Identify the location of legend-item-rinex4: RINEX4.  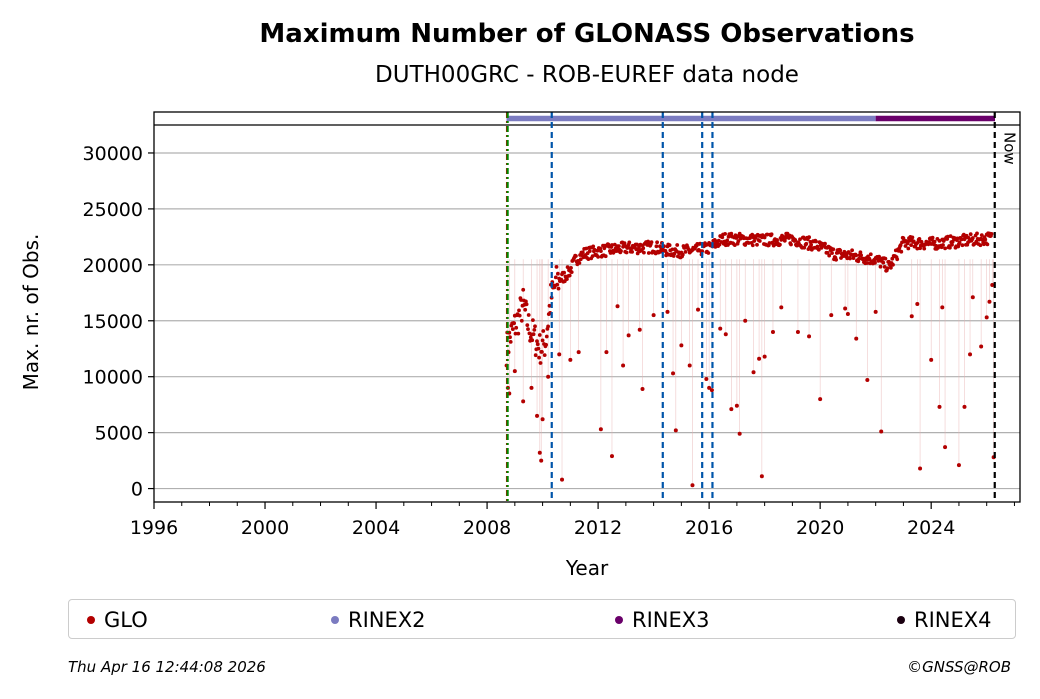
(944, 620).